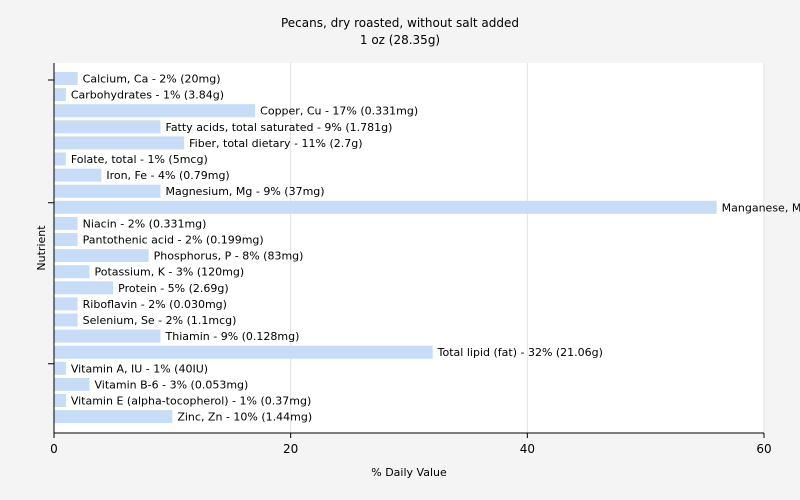 This screenshot has height=500, width=800. Describe the element at coordinates (167, 175) in the screenshot. I see `bar-label-7: Iron, Fe - 4% (0.79mg)` at that location.